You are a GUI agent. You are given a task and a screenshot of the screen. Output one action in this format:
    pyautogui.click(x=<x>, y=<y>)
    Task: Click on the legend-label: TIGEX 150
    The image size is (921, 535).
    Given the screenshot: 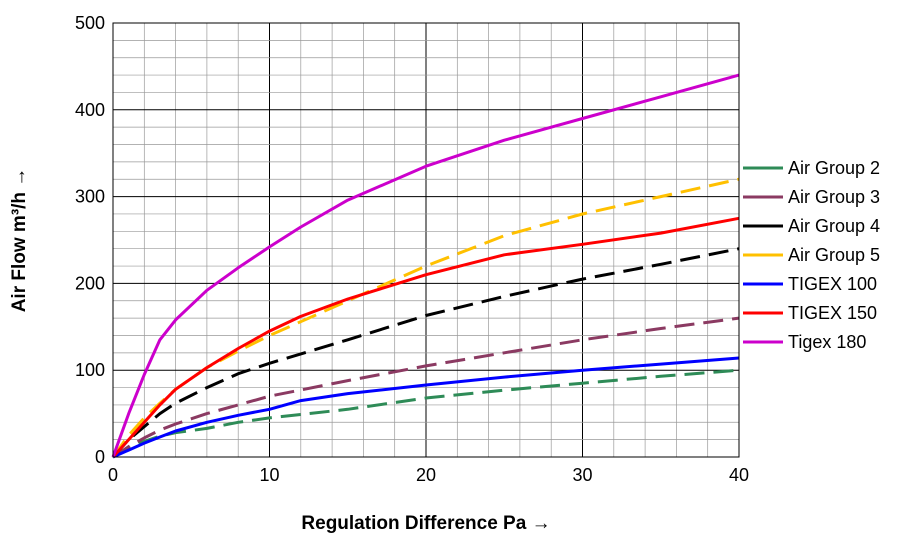 What is the action you would take?
    pyautogui.click(x=832, y=313)
    